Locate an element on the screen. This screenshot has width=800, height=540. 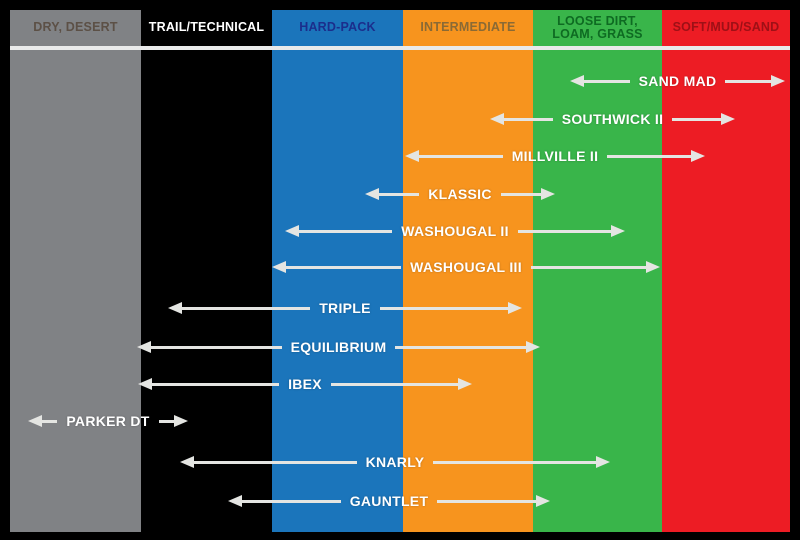
model-name-label: GAUNTLET is located at coordinates (389, 501).